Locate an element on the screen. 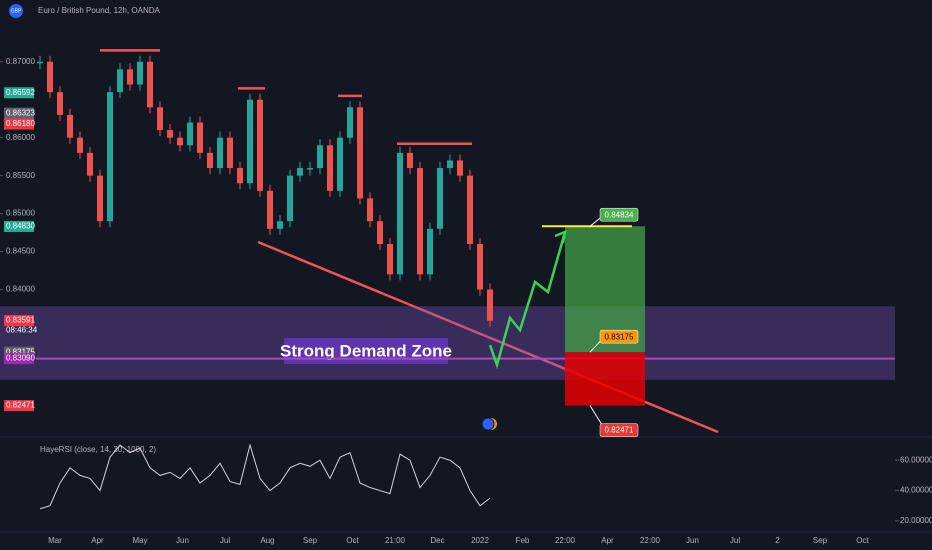 The image size is (932, 550). price-badge-label: 0.83591 is located at coordinates (20, 320).